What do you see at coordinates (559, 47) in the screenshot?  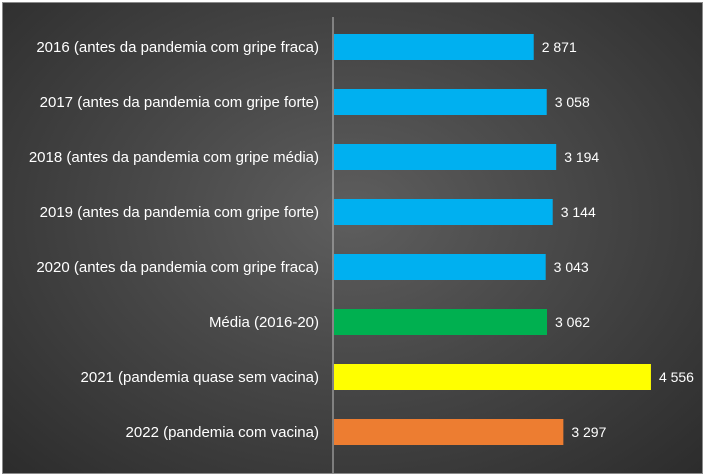 I see `value-label-0: 2 871` at bounding box center [559, 47].